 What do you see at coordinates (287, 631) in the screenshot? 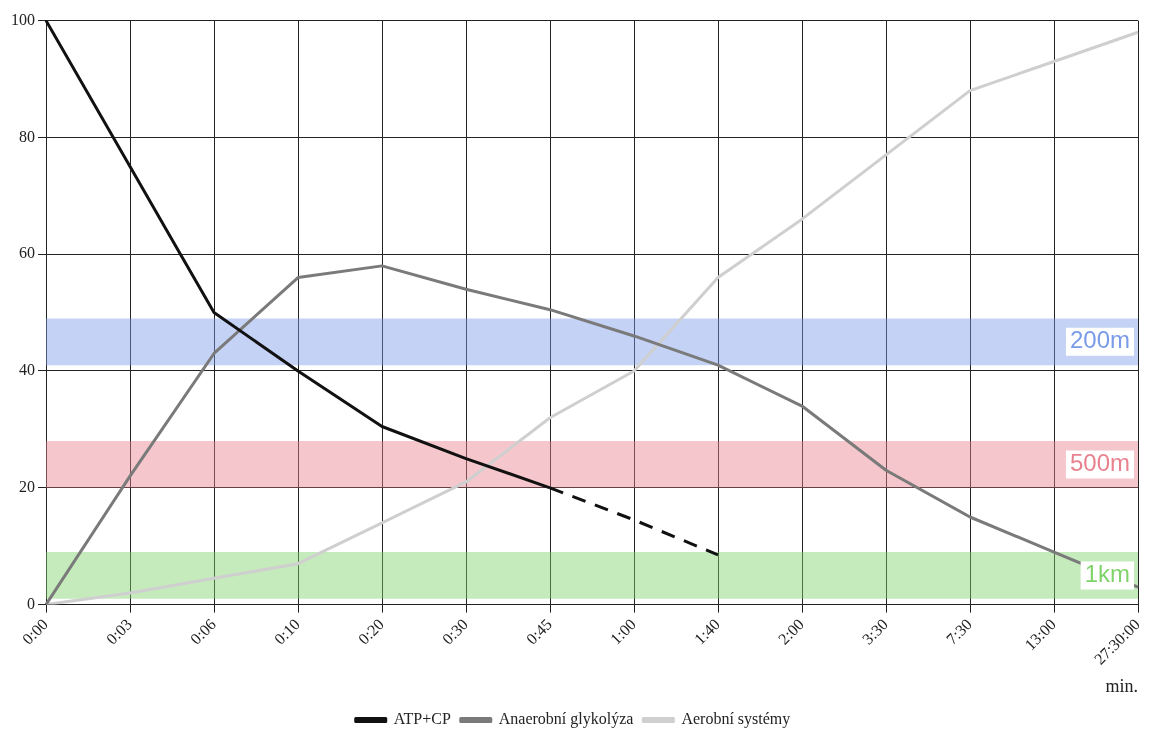
I see `x-tick-label: 0:10` at bounding box center [287, 631].